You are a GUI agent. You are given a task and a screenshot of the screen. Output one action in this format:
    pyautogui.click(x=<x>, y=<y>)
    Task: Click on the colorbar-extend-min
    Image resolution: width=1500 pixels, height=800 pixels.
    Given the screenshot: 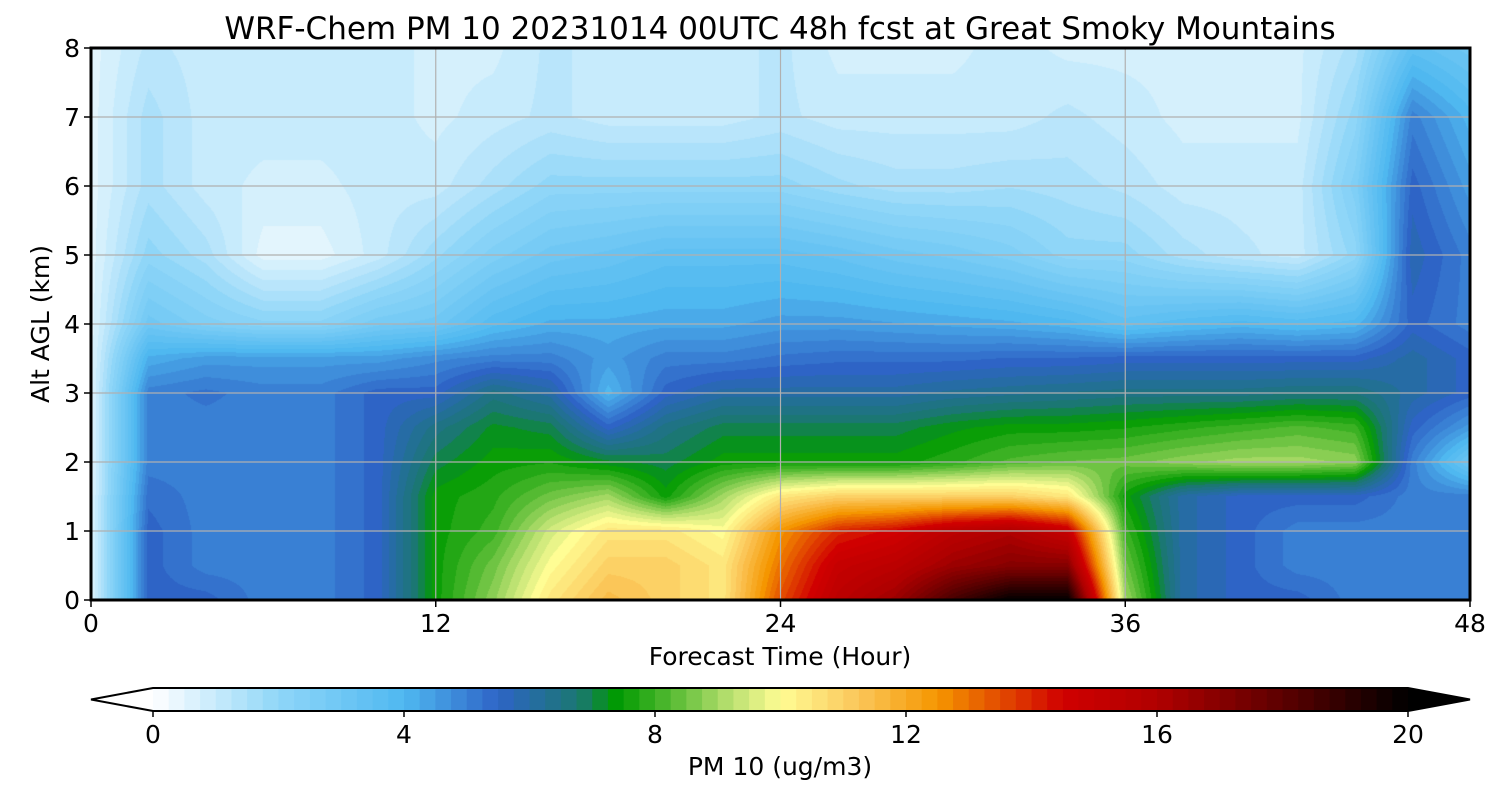 What is the action you would take?
    pyautogui.click(x=122, y=699)
    